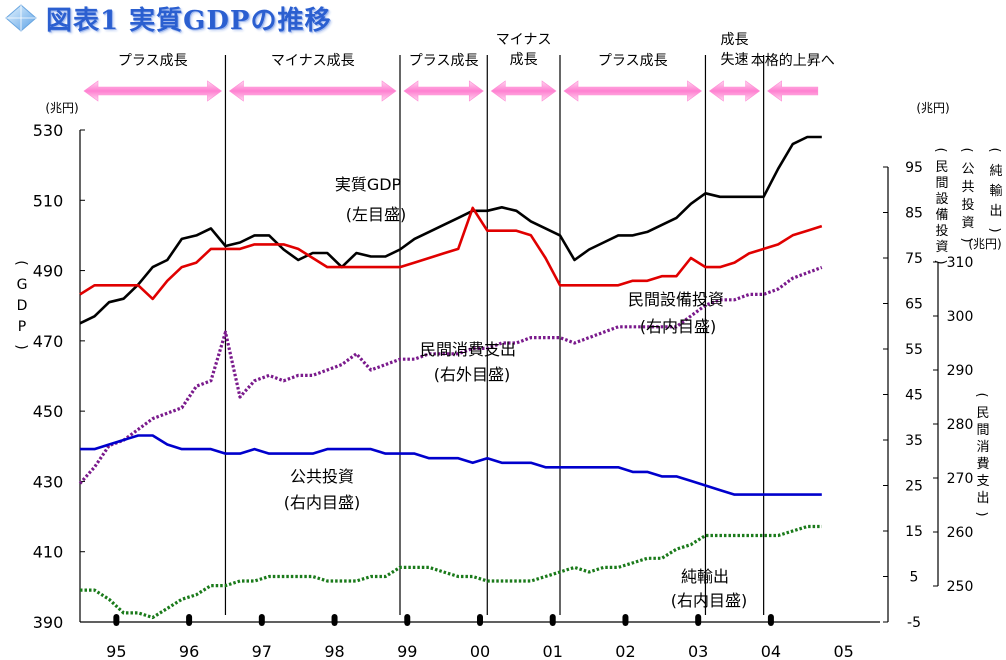 The height and width of the screenshot is (660, 1006). Describe the element at coordinates (21, 262) in the screenshot. I see `left-axis-title-char: (` at that location.